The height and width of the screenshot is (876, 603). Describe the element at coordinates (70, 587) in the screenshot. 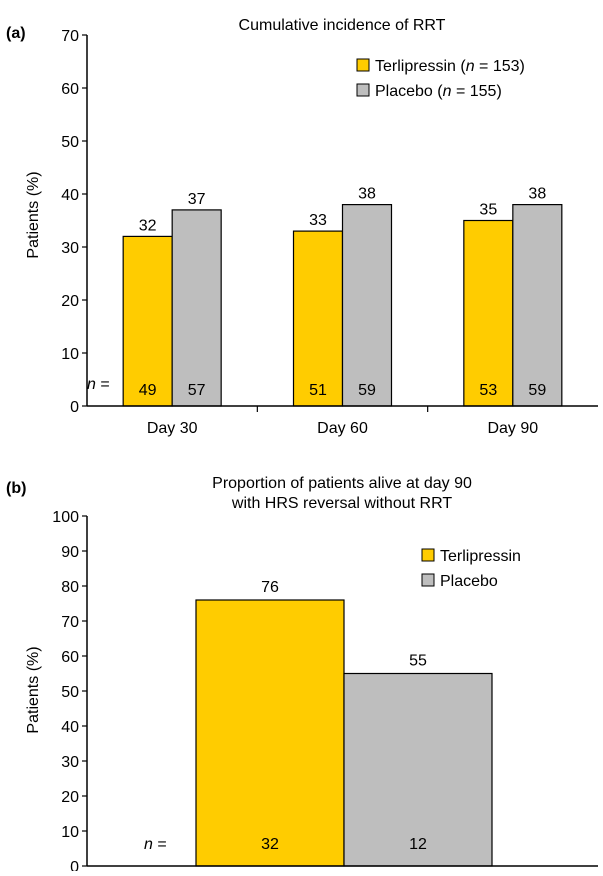

I see `y-tick-label: 80` at that location.